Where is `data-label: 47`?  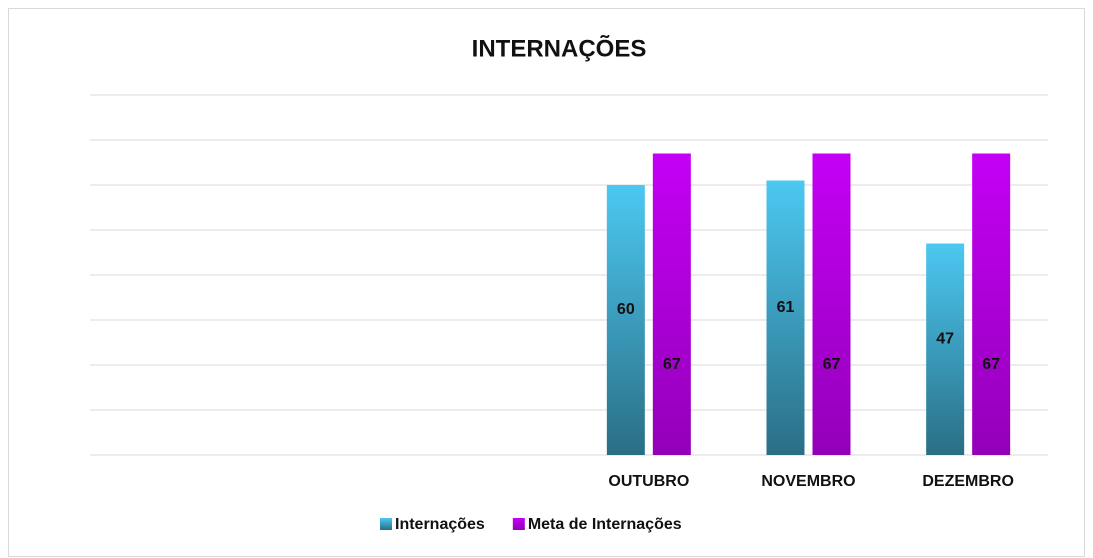 data-label: 47 is located at coordinates (945, 338).